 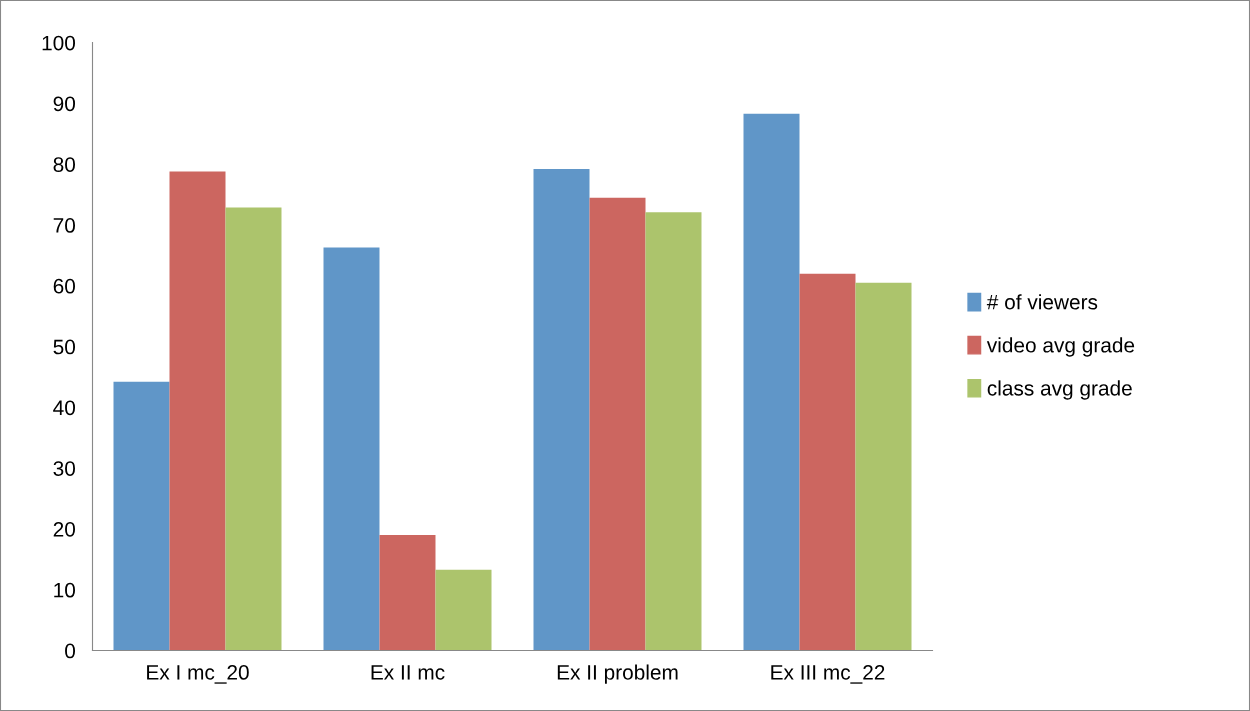 What do you see at coordinates (1060, 347) in the screenshot?
I see `legend-label: video avg grade` at bounding box center [1060, 347].